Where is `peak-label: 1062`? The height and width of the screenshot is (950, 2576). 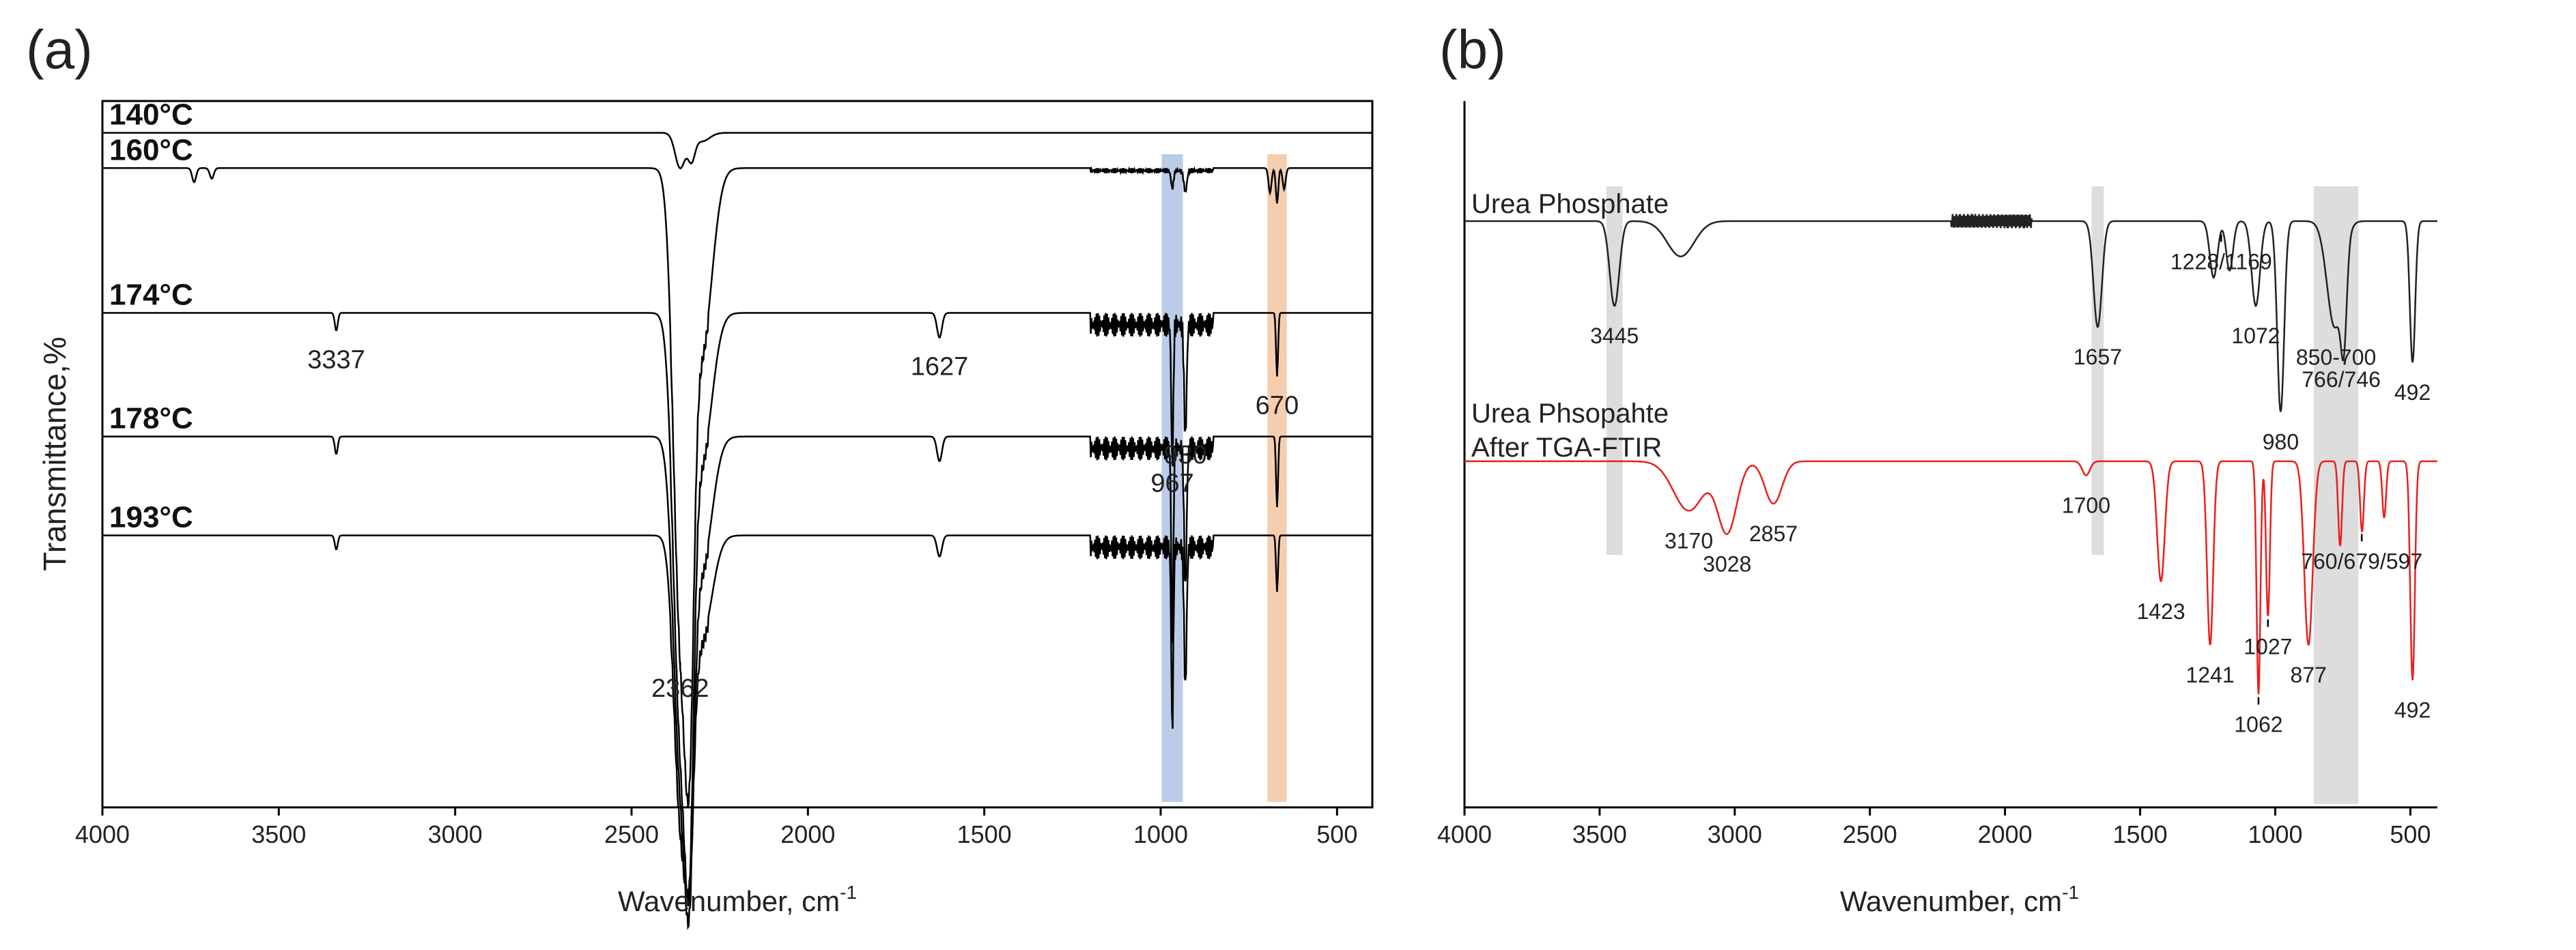 peak-label: 1062 is located at coordinates (2258, 724).